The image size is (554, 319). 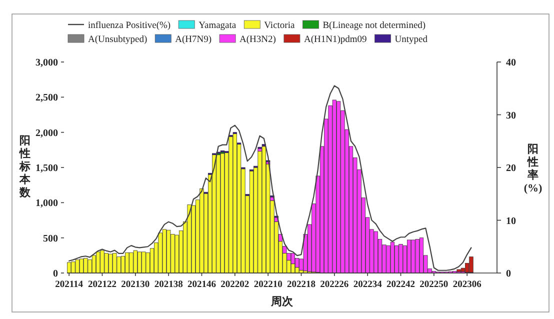 What do you see at coordinates (129, 26) in the screenshot?
I see `legend-label: influenza Positive(%)` at bounding box center [129, 26].